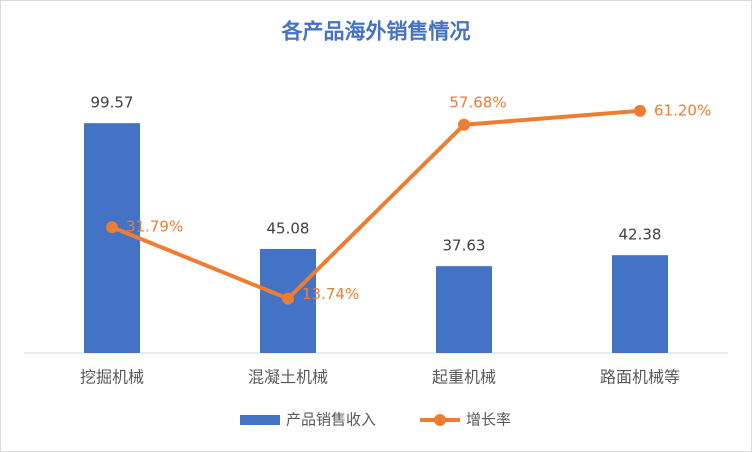  I want to click on x-tick-label: 路面机械等, so click(640, 377).